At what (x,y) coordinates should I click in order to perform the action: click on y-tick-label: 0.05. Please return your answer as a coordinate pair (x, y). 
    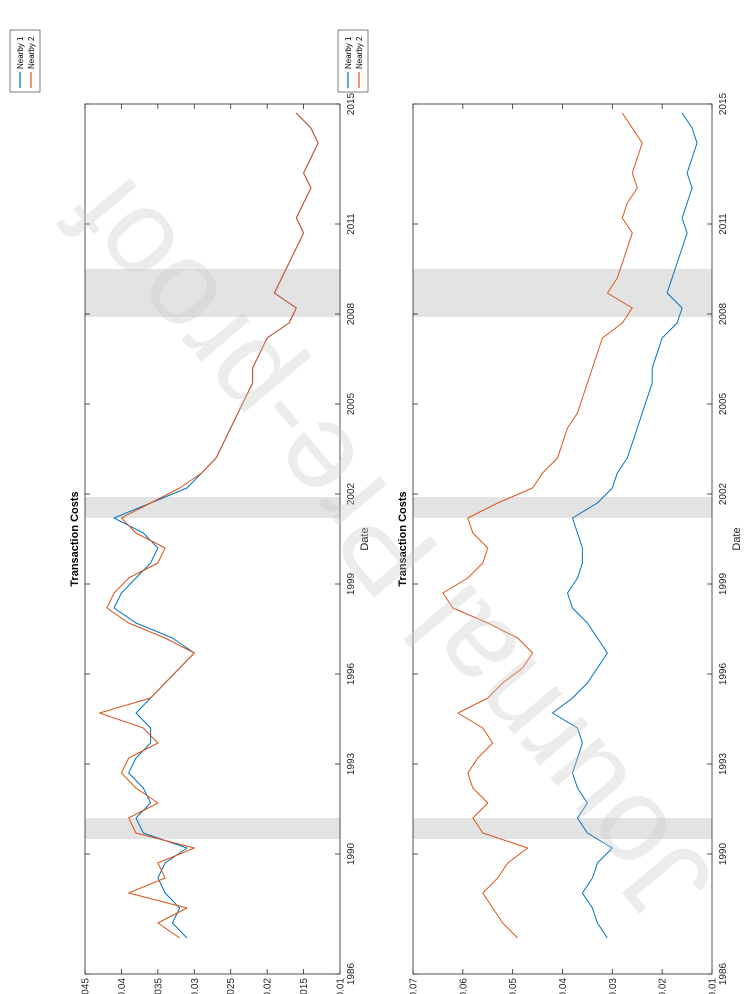
    Looking at the image, I should click on (513, 986).